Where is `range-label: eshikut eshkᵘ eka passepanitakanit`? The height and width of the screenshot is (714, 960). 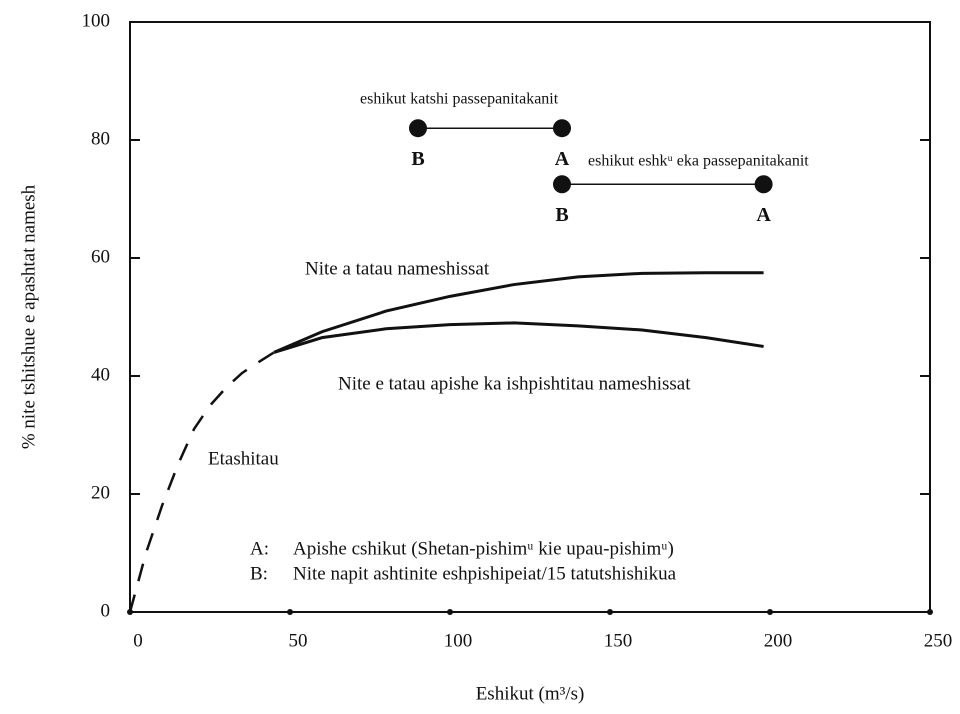 range-label: eshikut eshkᵘ eka passepanitakanit is located at coordinates (698, 161).